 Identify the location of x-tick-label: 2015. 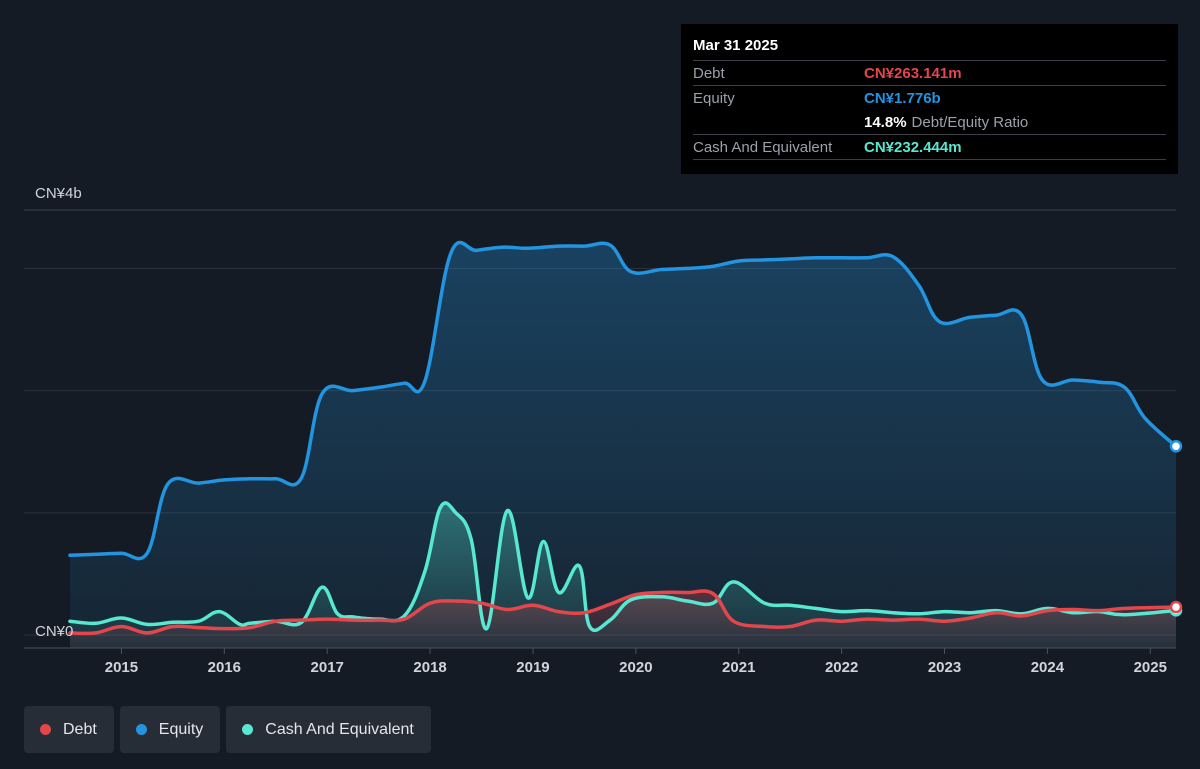
(121, 667).